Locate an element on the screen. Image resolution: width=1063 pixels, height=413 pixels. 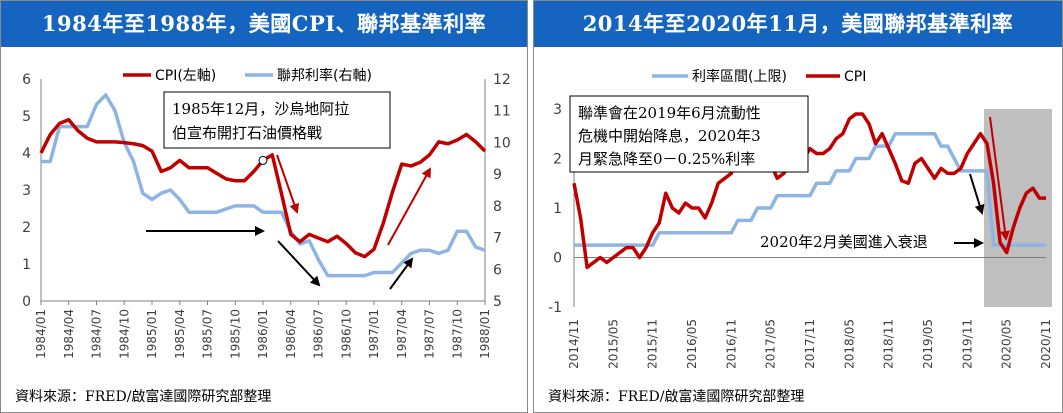
y-tick-label: 2 is located at coordinates (557, 160).